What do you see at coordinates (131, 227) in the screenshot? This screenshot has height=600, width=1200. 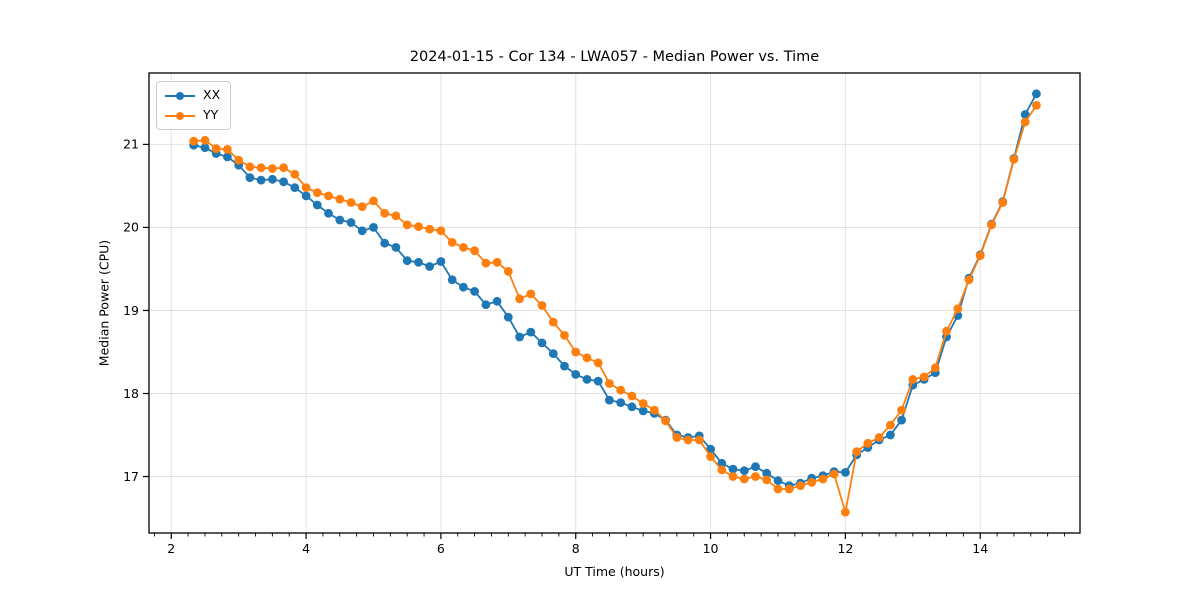 I see `y-tick-label: 20` at bounding box center [131, 227].